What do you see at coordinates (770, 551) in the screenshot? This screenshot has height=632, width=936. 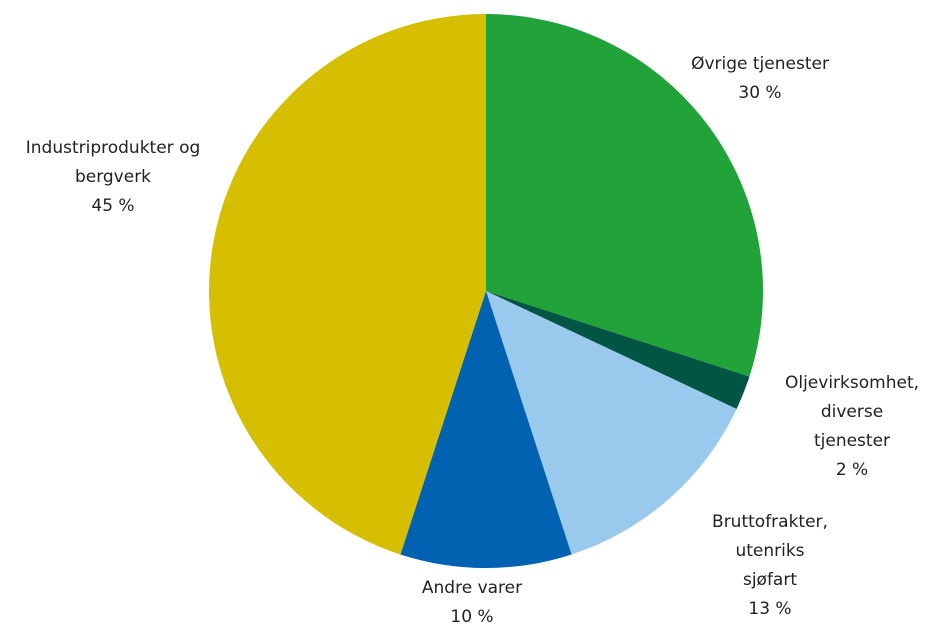 I see `category-label: Bruttofrakter, utenriks sjøfart` at bounding box center [770, 551].